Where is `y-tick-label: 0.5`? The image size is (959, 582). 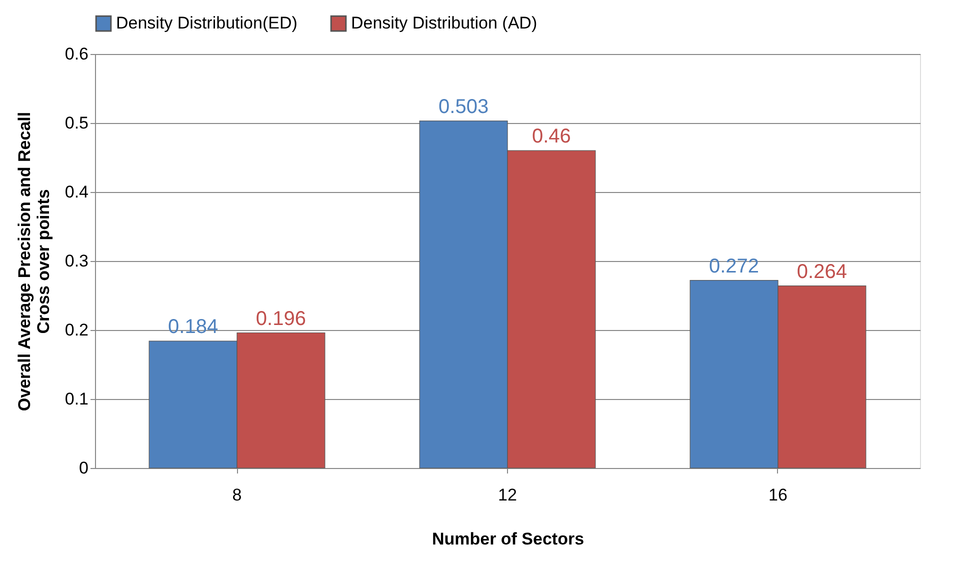
y-tick-label: 0.5 is located at coordinates (76, 123).